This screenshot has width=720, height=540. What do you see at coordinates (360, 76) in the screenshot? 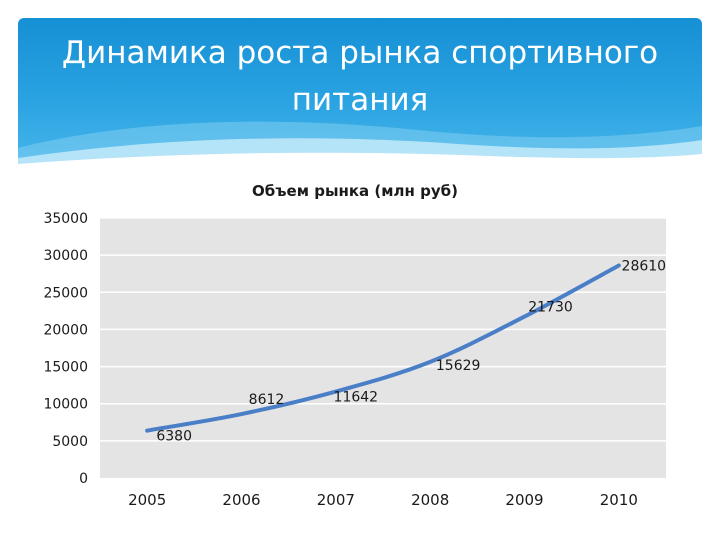
I see `slide-title: Динамика роста рынка спортивного питания` at bounding box center [360, 76].